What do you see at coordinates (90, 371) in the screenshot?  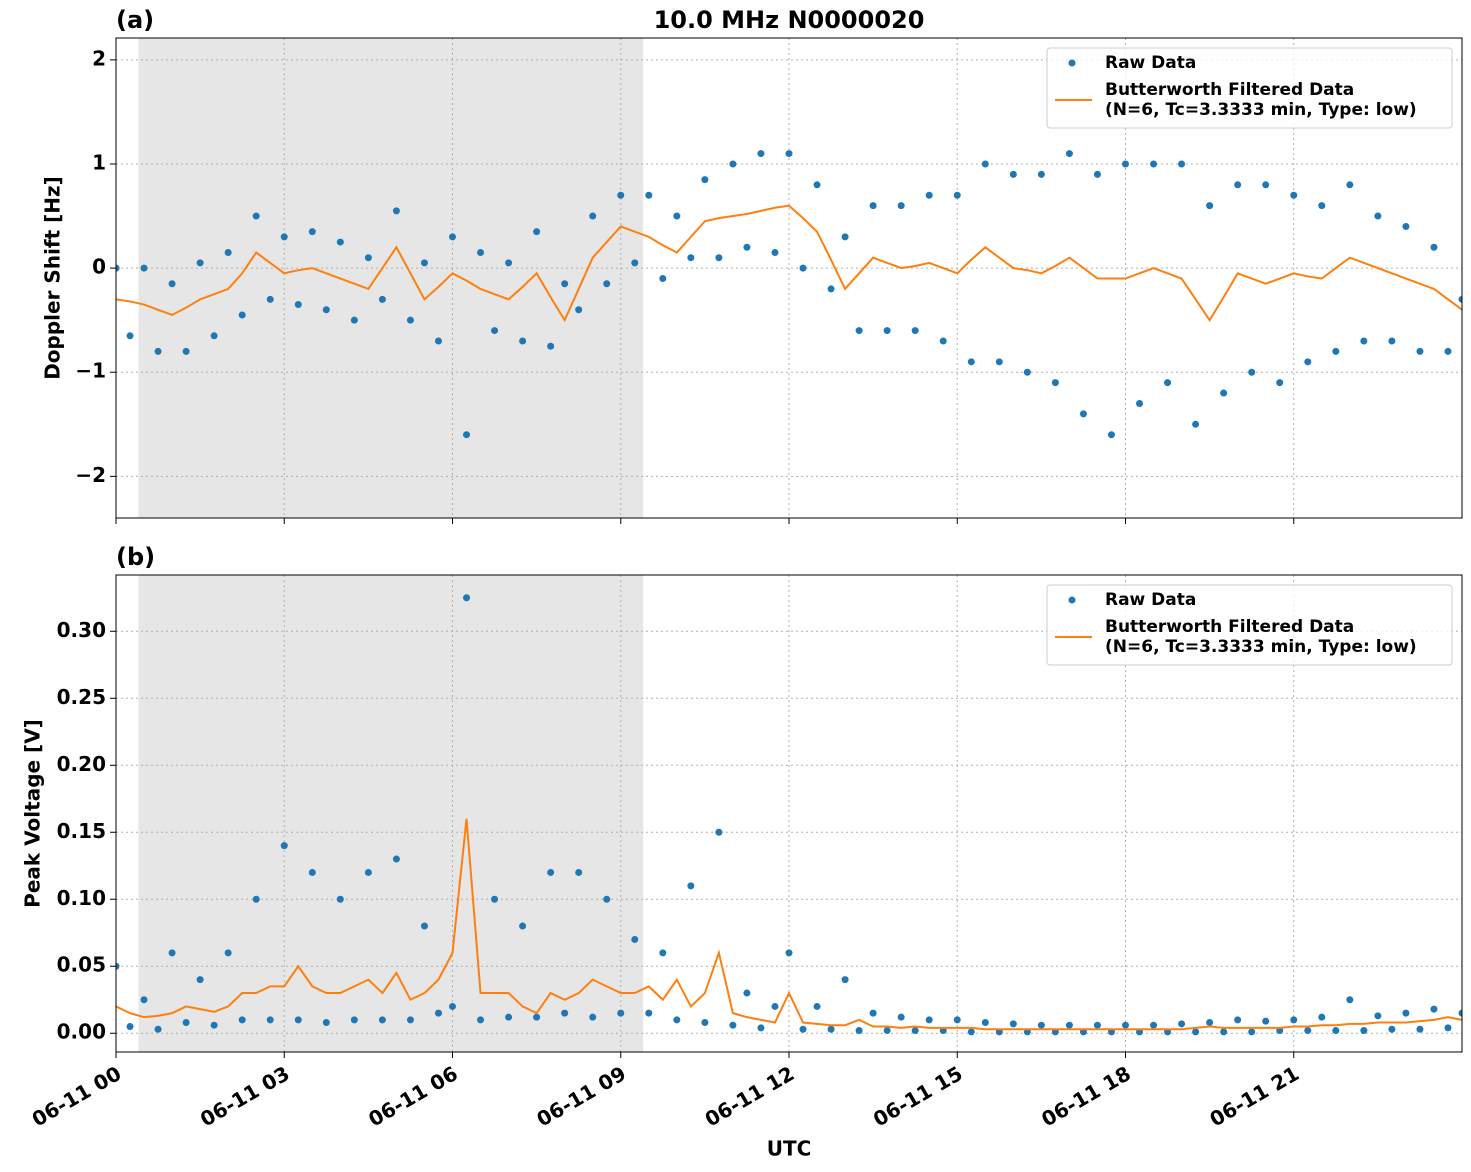 I see `y-tick-label: −1` at bounding box center [90, 371].